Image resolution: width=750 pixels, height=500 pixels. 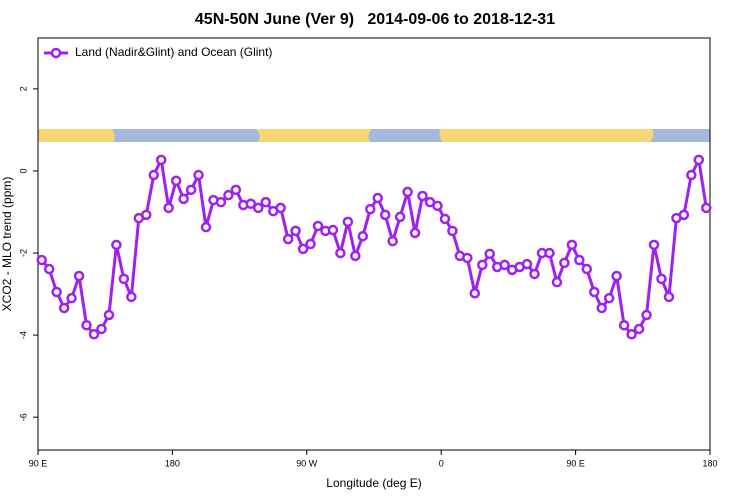 What do you see at coordinates (307, 463) in the screenshot?
I see `x-tick-label: 90 W` at bounding box center [307, 463].